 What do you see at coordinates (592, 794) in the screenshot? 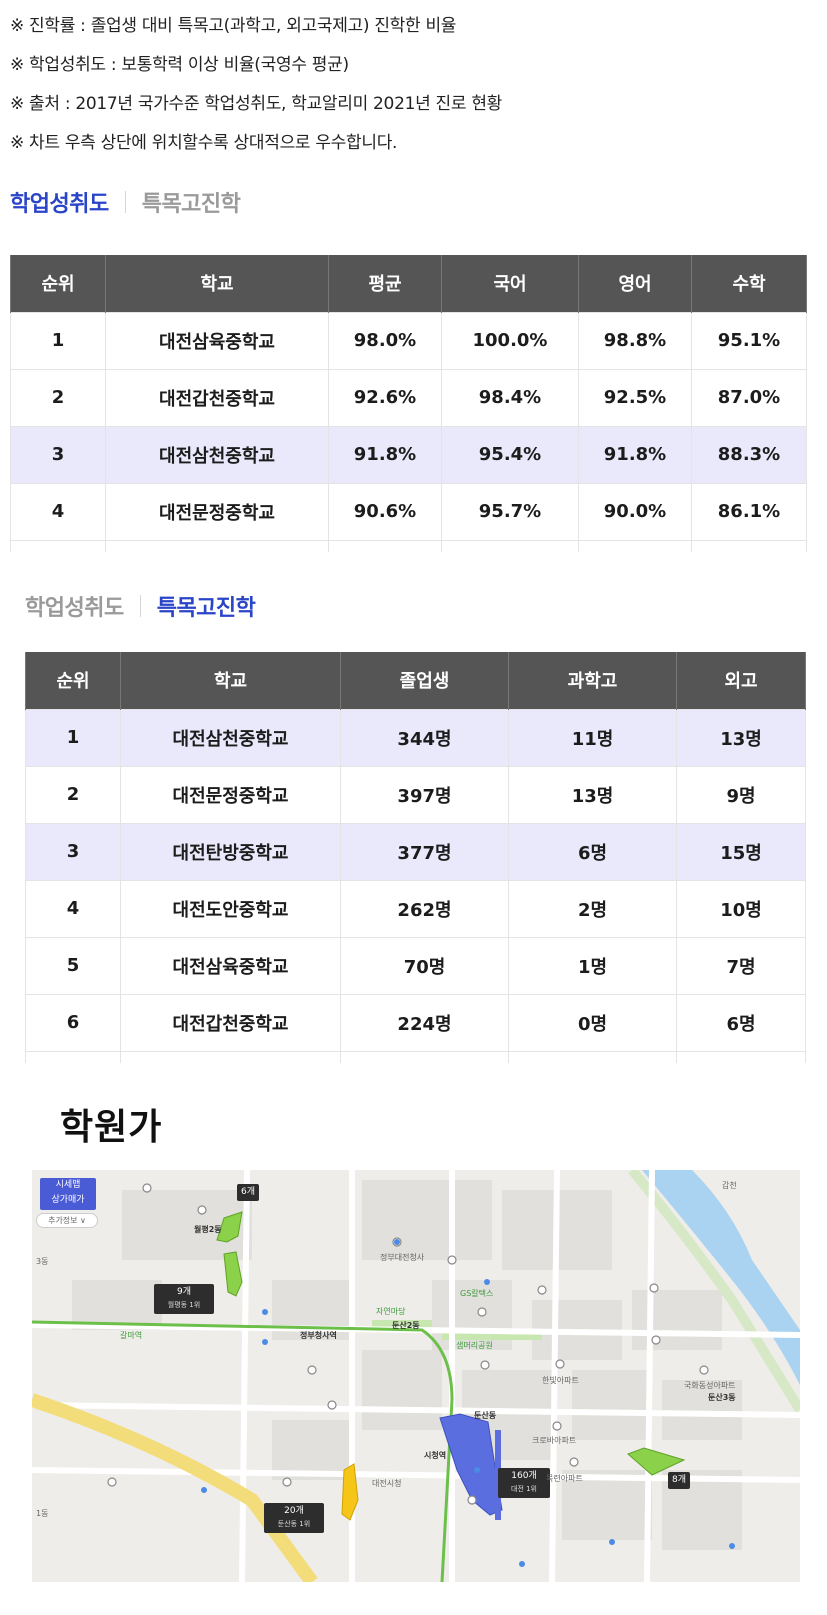
I see `cell-science-high: 13명` at bounding box center [592, 794].